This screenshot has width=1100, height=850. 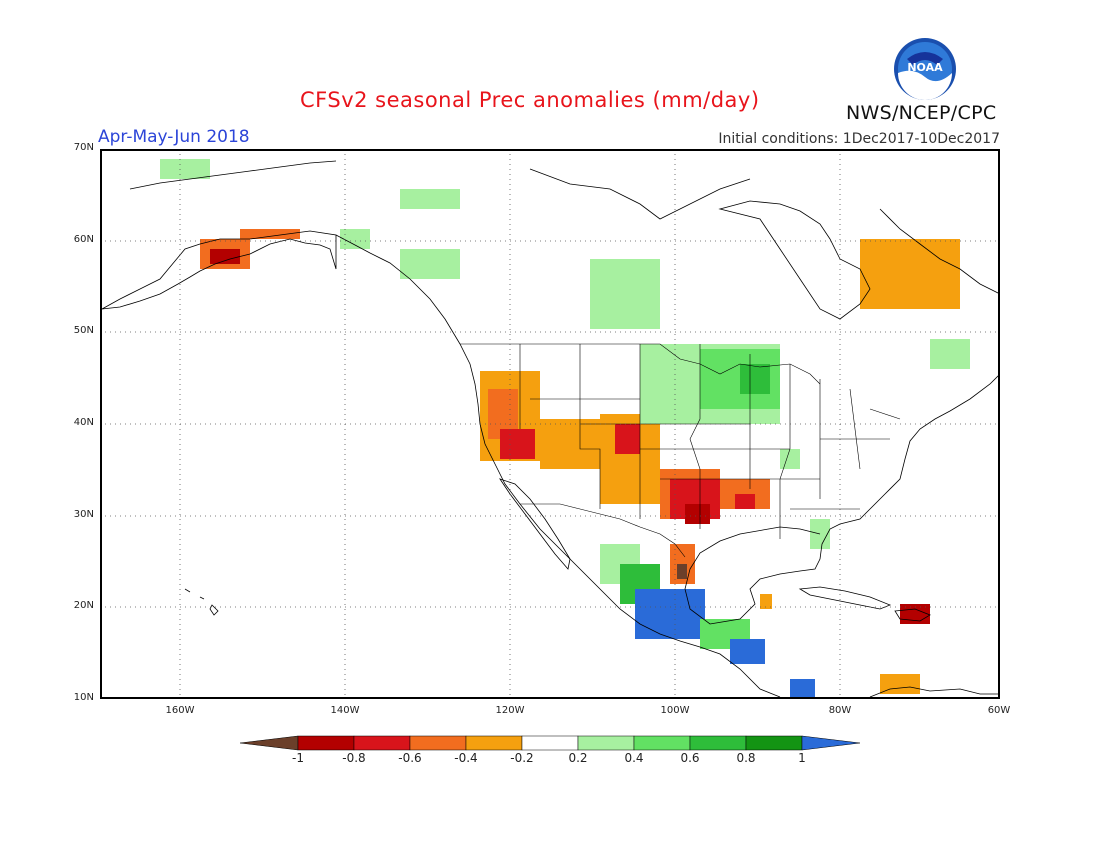 I want to click on wet-ohio-valley, so click(x=790, y=459).